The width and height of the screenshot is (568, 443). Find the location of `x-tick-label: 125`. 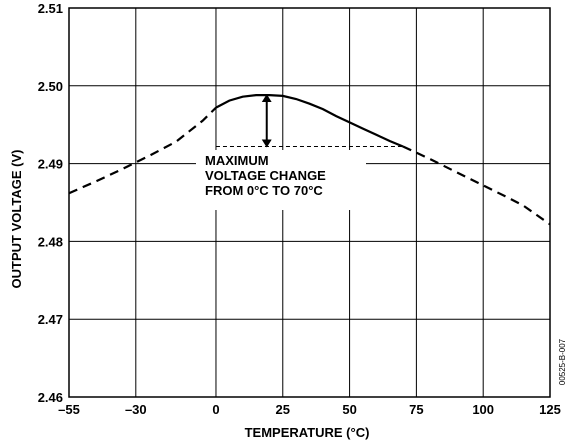

x-tick-label: 125 is located at coordinates (550, 409).